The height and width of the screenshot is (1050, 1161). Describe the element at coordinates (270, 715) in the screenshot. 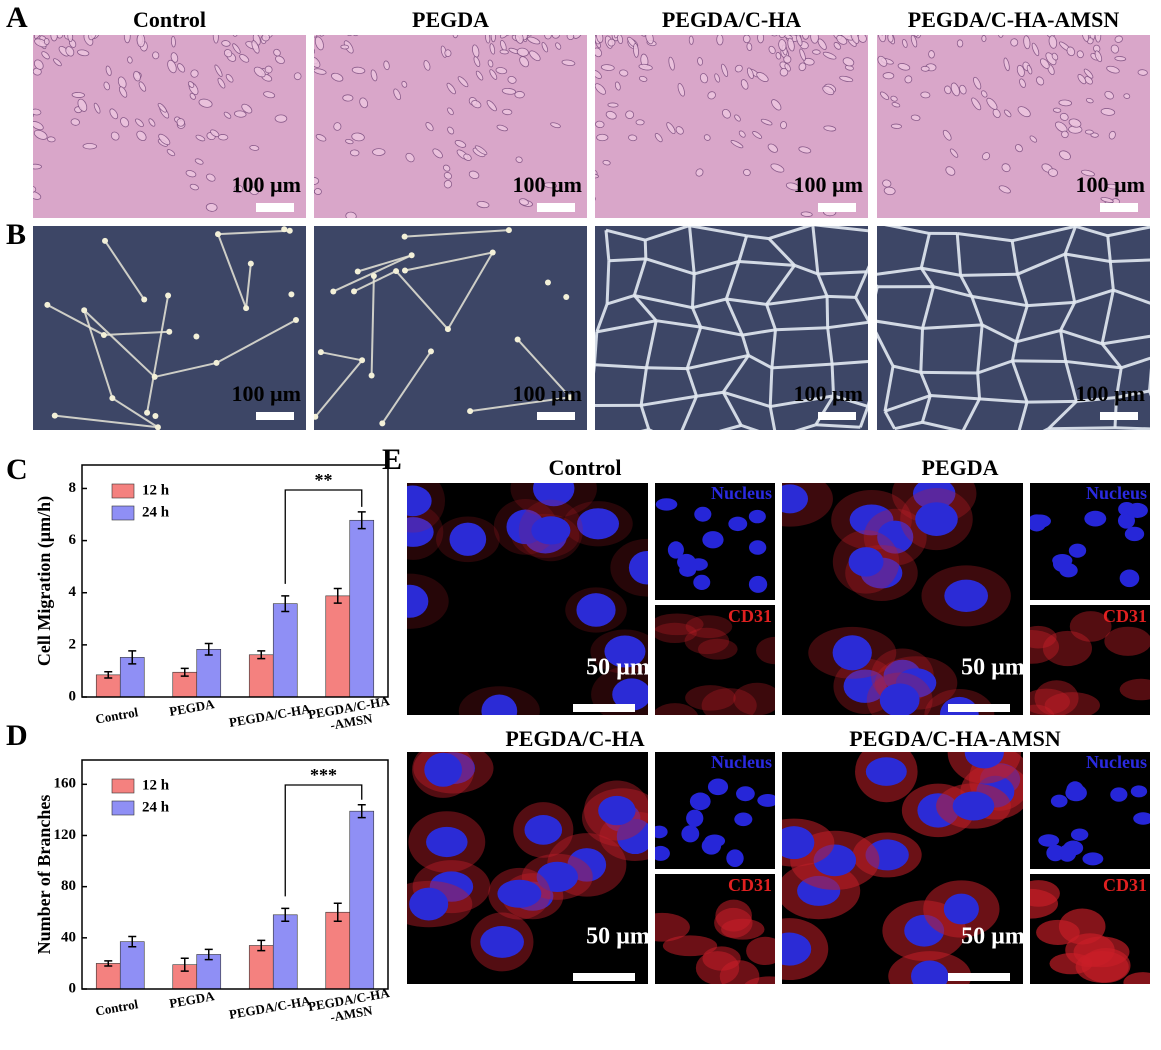

I see `x-tick-label: PEGDA/C-HA` at that location.